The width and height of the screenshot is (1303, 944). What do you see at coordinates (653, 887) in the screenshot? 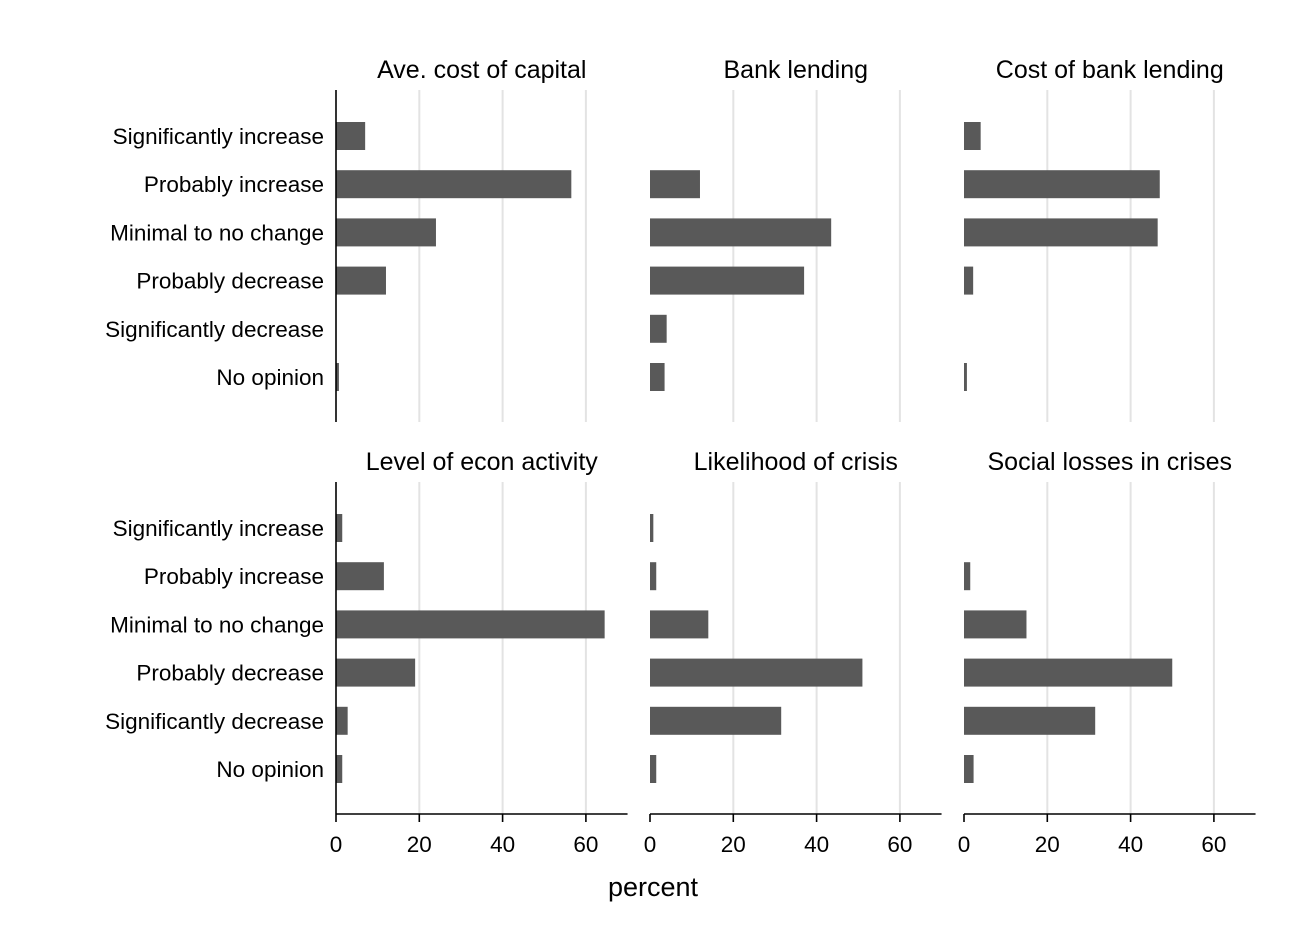
I see `x-axis-title: percent` at bounding box center [653, 887].